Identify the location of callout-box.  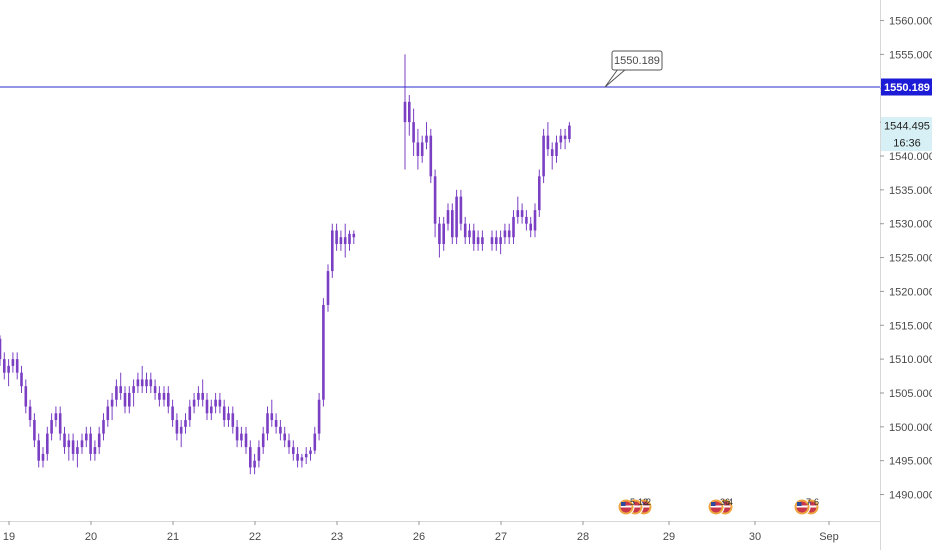
(637, 60).